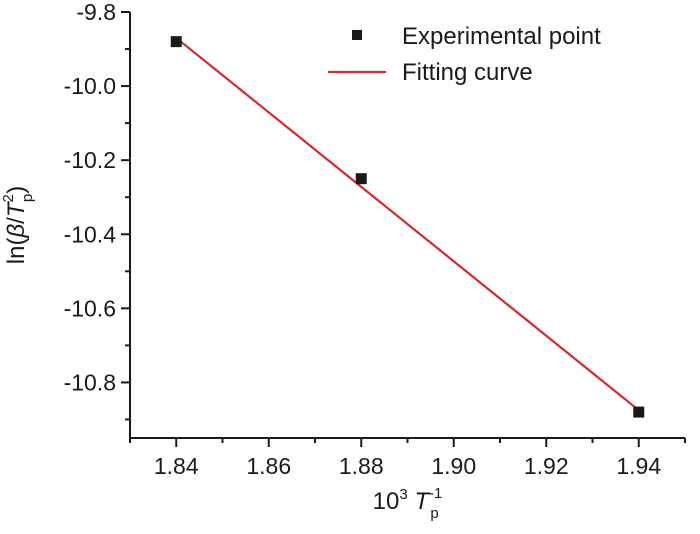  Describe the element at coordinates (638, 466) in the screenshot. I see `x-tick-label: 1.94` at that location.